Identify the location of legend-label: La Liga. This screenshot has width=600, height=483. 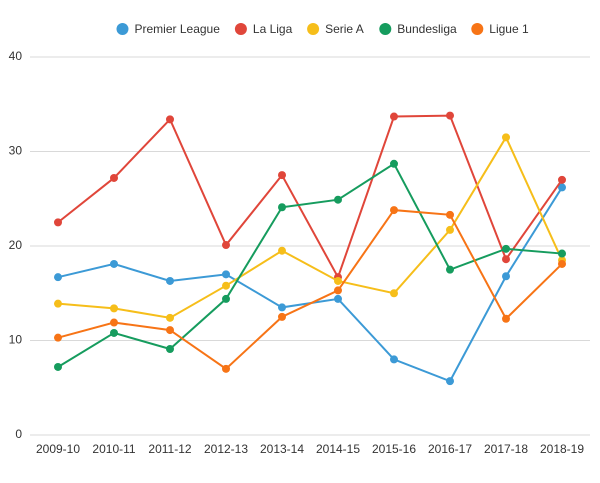
(273, 29).